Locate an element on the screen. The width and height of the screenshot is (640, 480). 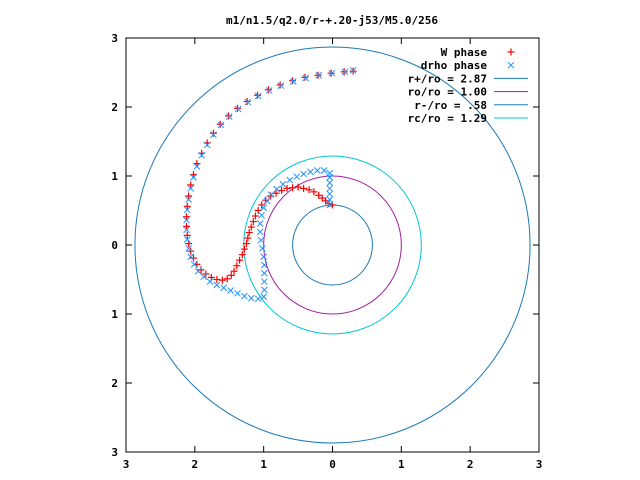
phase-markers is located at coordinates (270, 185).